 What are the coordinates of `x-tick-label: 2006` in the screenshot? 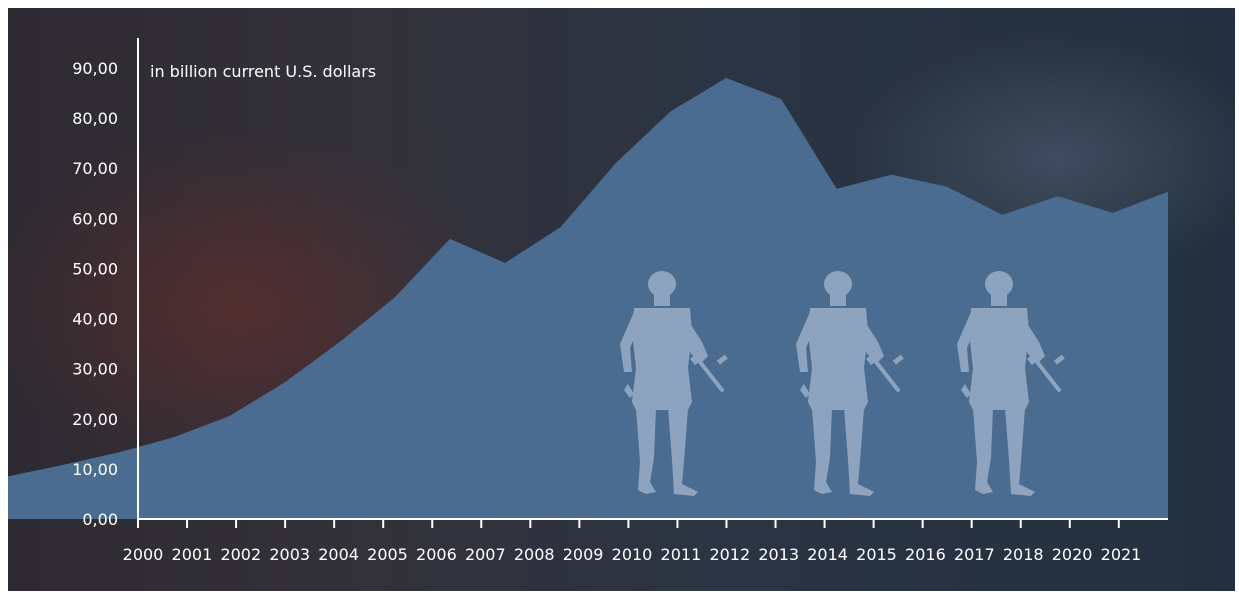 It's located at (436, 554).